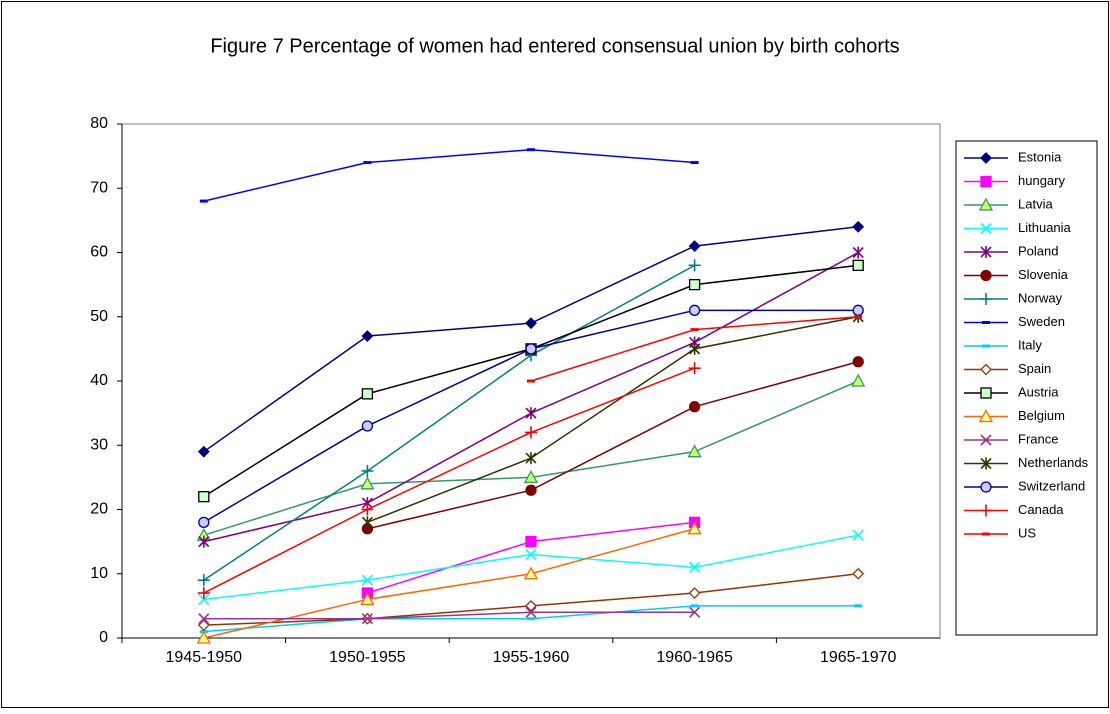  Describe the element at coordinates (1053, 462) in the screenshot. I see `legend-label: Netherlands` at that location.